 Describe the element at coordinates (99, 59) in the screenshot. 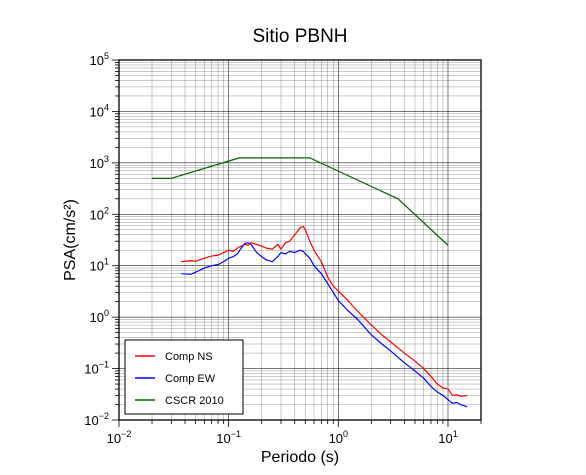

I see `y-tick-label: 10⁵` at that location.